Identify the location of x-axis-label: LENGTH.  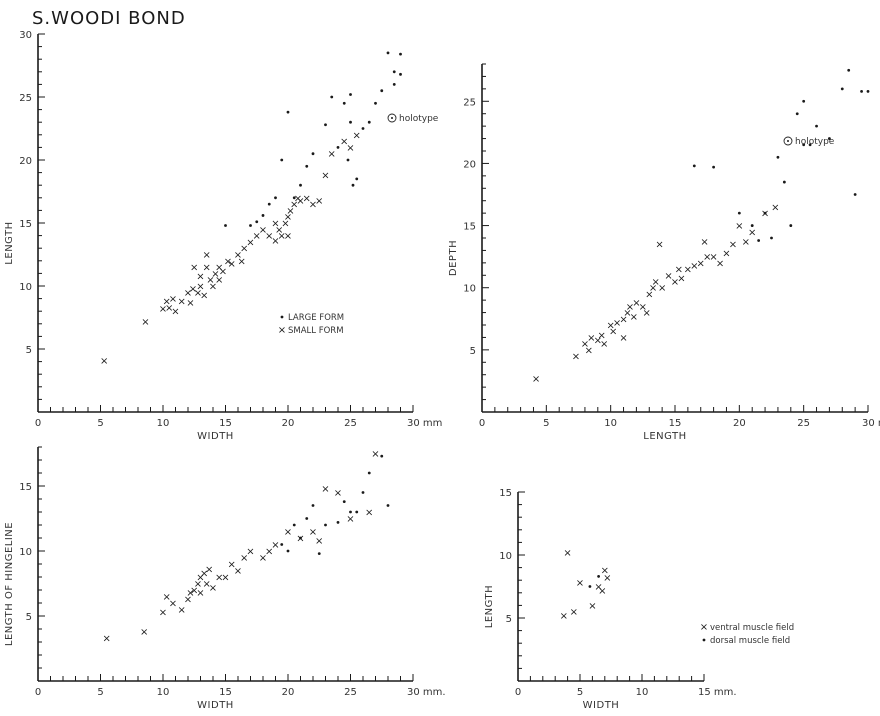
(664, 436).